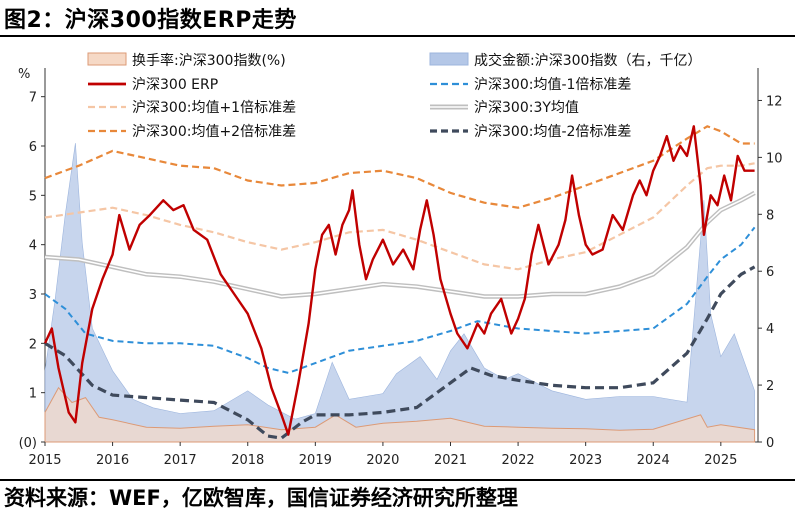 The height and width of the screenshot is (515, 795). Describe the element at coordinates (400, 414) in the screenshot. I see `series-turnover-area` at that location.